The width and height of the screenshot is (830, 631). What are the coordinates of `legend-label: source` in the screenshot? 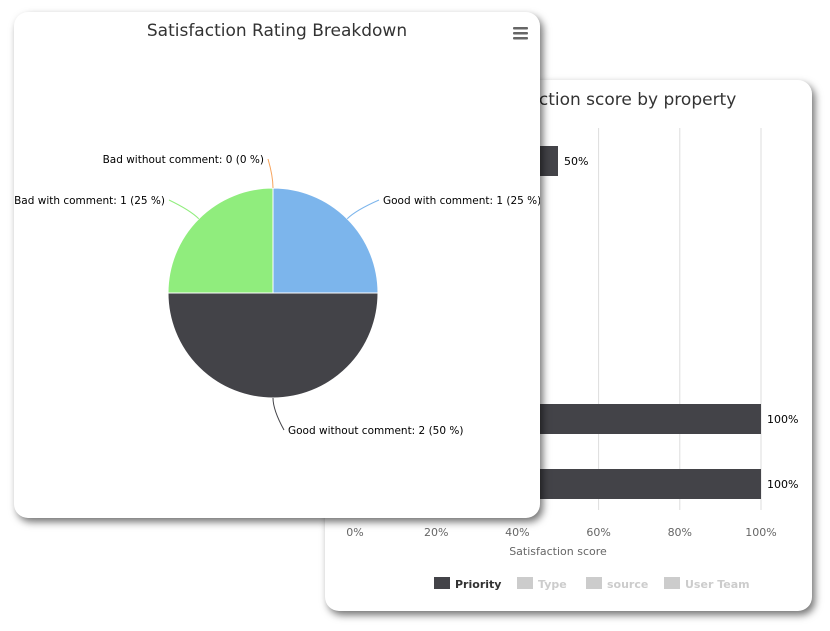 It's located at (627, 584).